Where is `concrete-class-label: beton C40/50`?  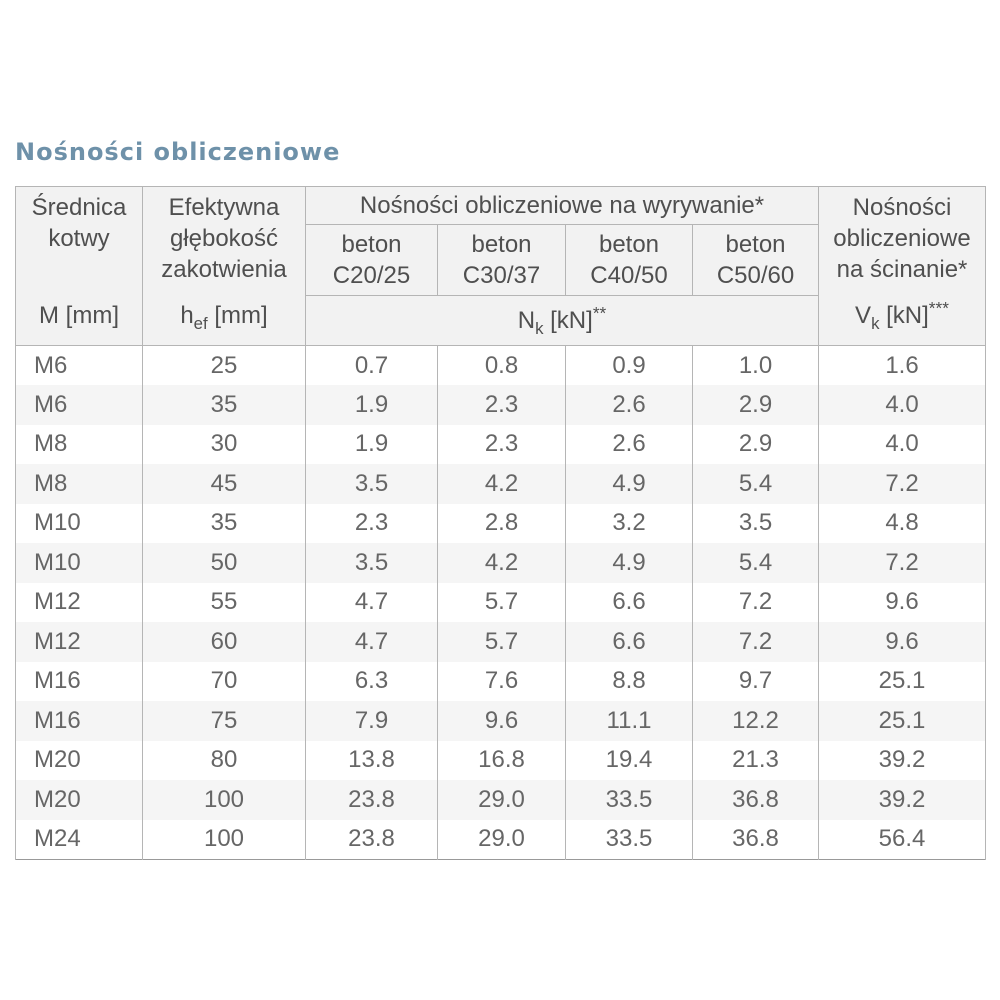
concrete-class-label: beton C40/50 is located at coordinates (629, 260).